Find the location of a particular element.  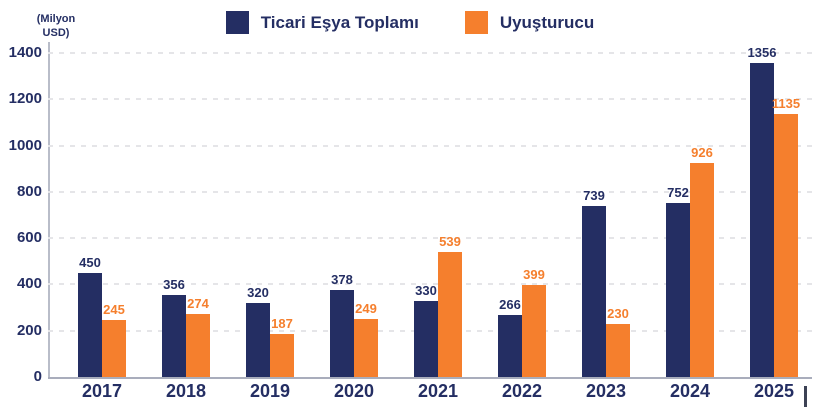

bar-value-label: 274 is located at coordinates (198, 303).